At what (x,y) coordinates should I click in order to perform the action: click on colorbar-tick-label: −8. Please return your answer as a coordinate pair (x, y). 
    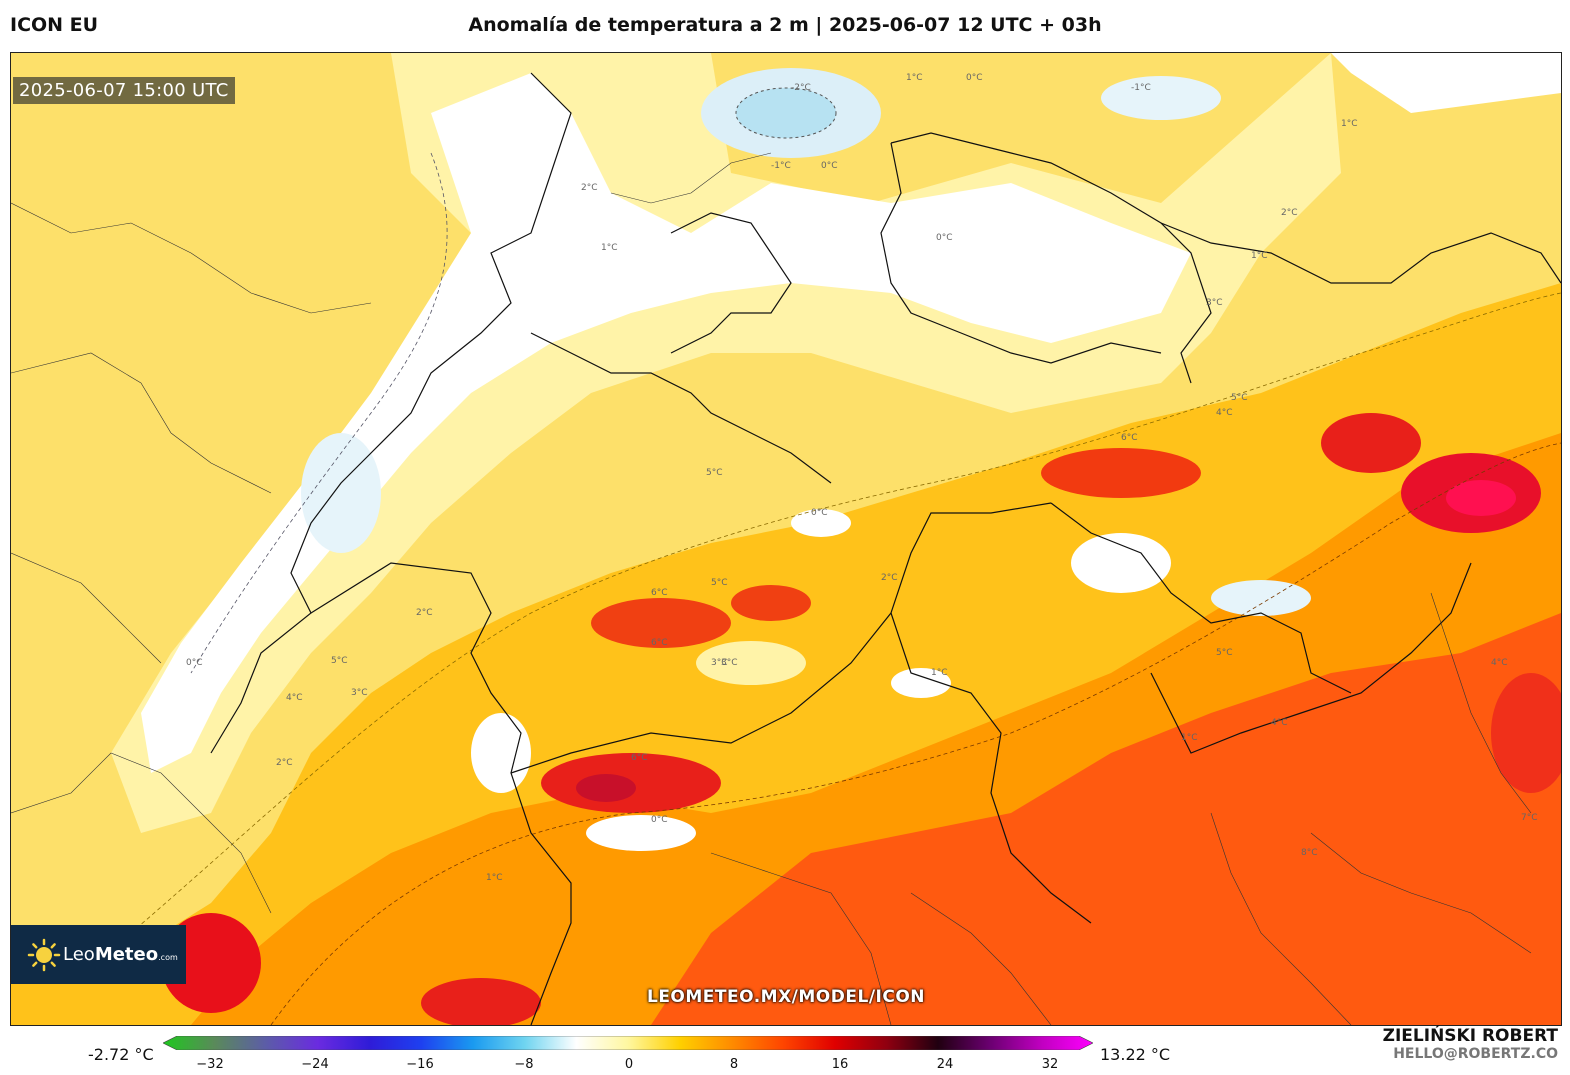
    Looking at the image, I should click on (524, 1064).